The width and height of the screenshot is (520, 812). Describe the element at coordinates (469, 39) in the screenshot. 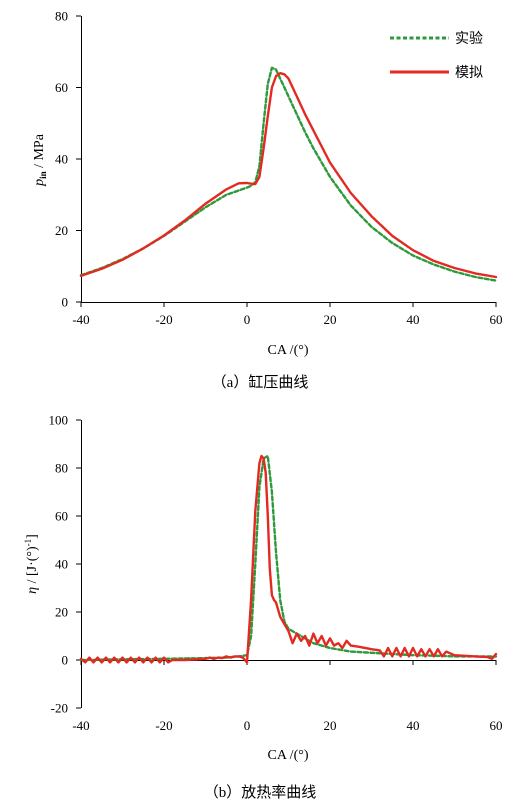

I see `legend-label-experiment: 实验` at that location.